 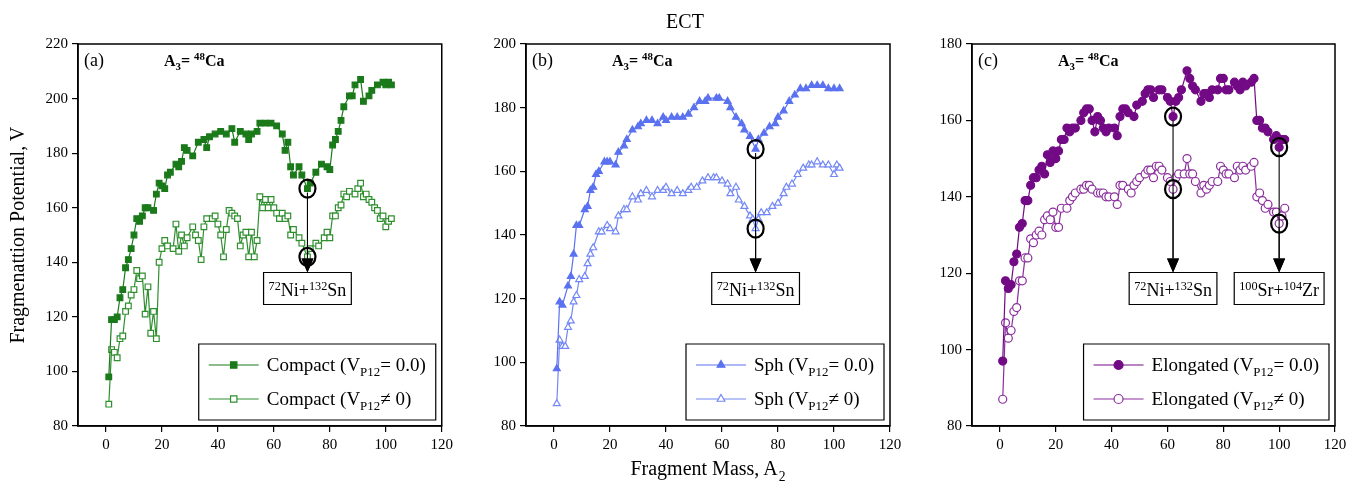 I want to click on annotation: (a), so click(x=94, y=60).